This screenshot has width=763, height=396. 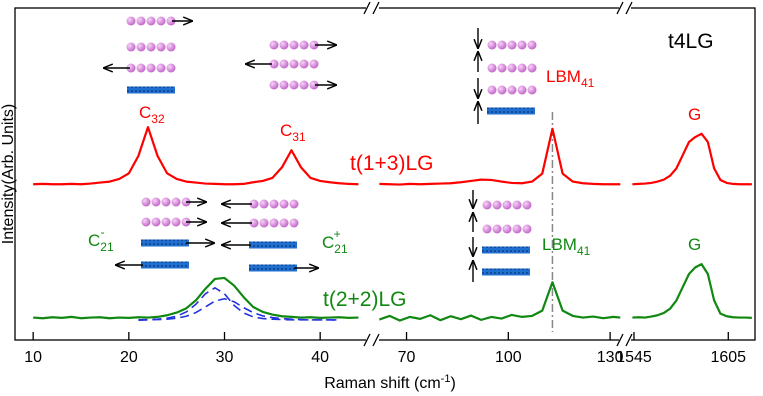 What do you see at coordinates (33, 357) in the screenshot?
I see `x-tick-label: 10` at bounding box center [33, 357].